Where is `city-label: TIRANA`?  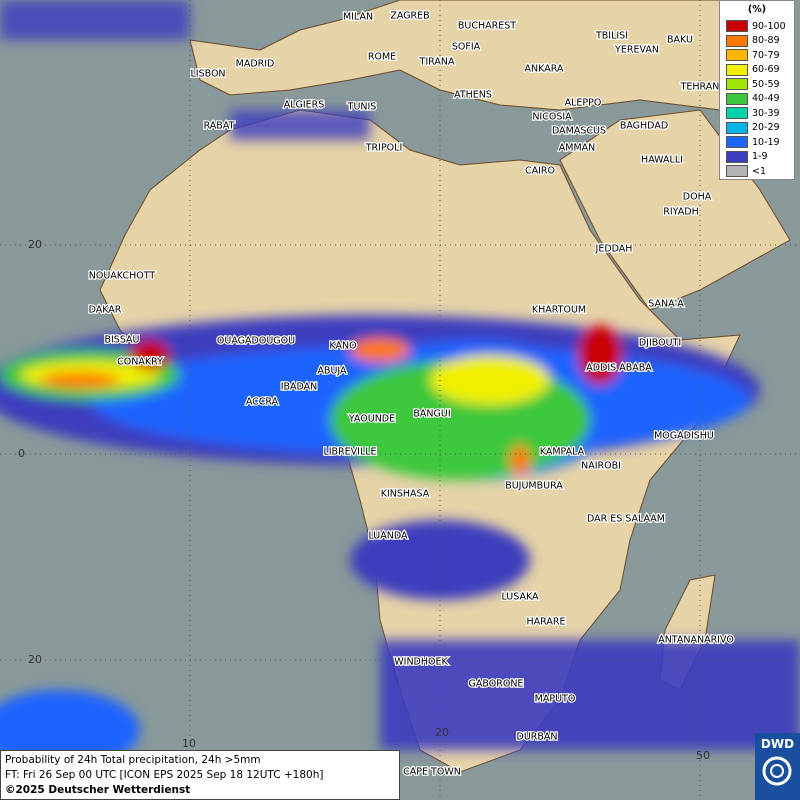 city-label: TIRANA is located at coordinates (437, 62).